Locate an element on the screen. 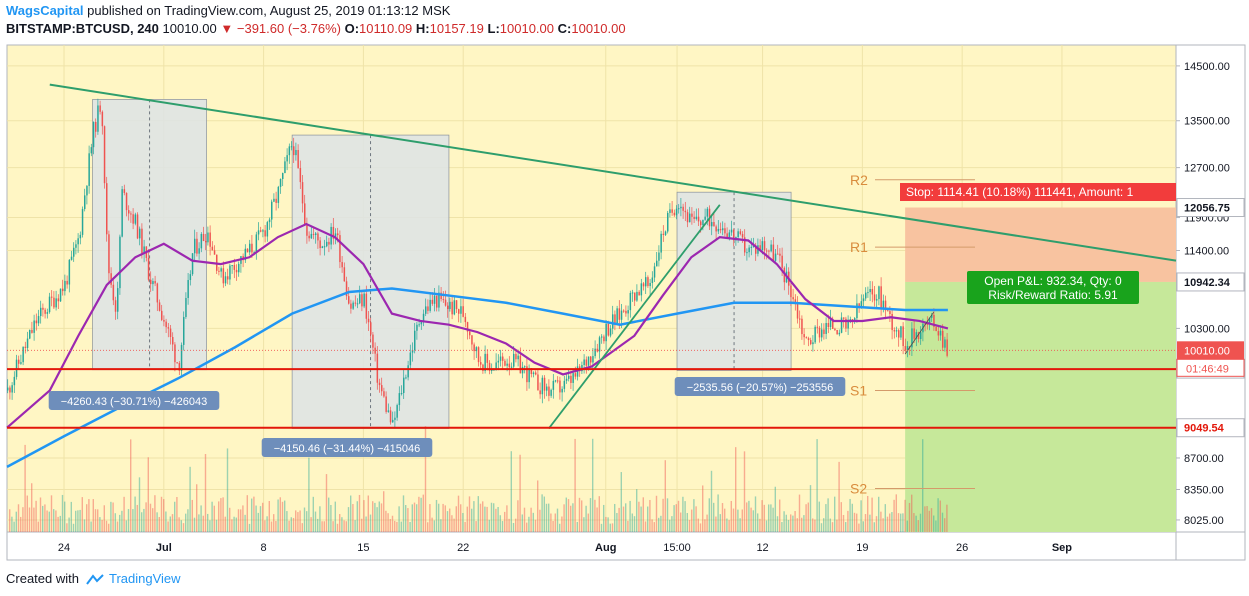 This screenshot has height=596, width=1249. axis-price-tag is located at coordinates (1210, 208).